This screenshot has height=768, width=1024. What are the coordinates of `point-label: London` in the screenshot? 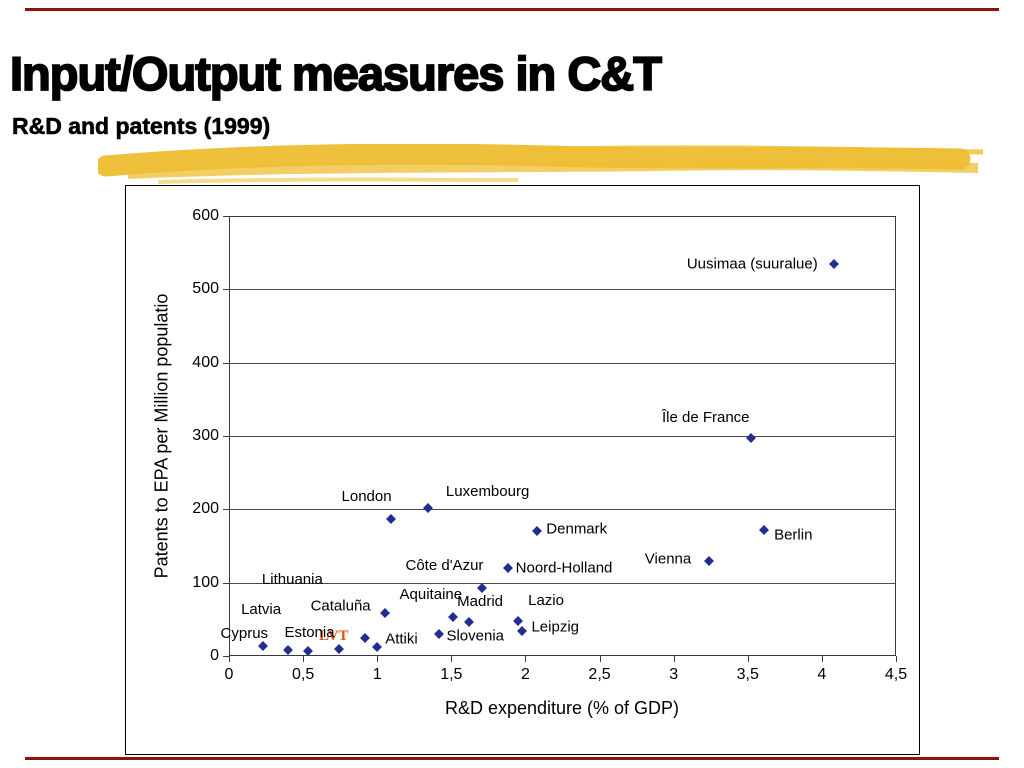 It's located at (366, 496).